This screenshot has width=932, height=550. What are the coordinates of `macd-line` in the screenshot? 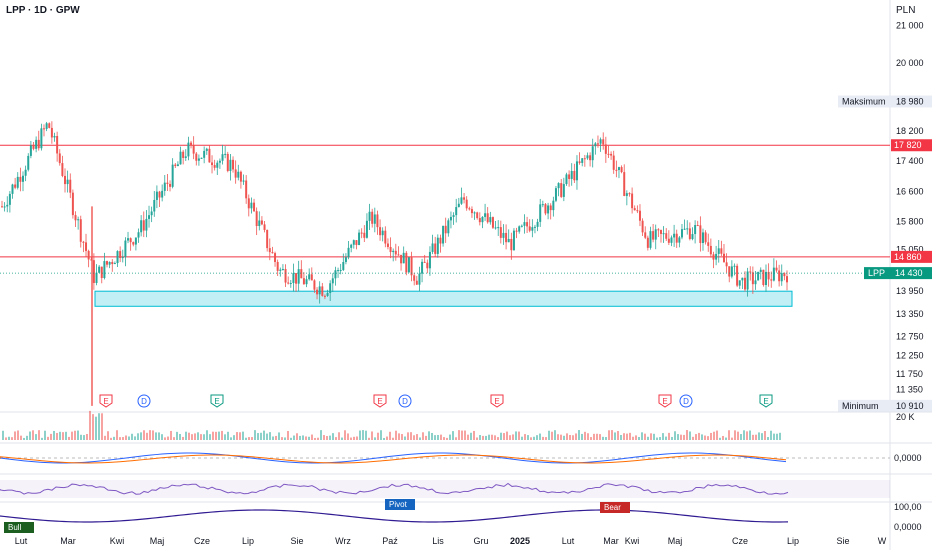 It's located at (393, 458).